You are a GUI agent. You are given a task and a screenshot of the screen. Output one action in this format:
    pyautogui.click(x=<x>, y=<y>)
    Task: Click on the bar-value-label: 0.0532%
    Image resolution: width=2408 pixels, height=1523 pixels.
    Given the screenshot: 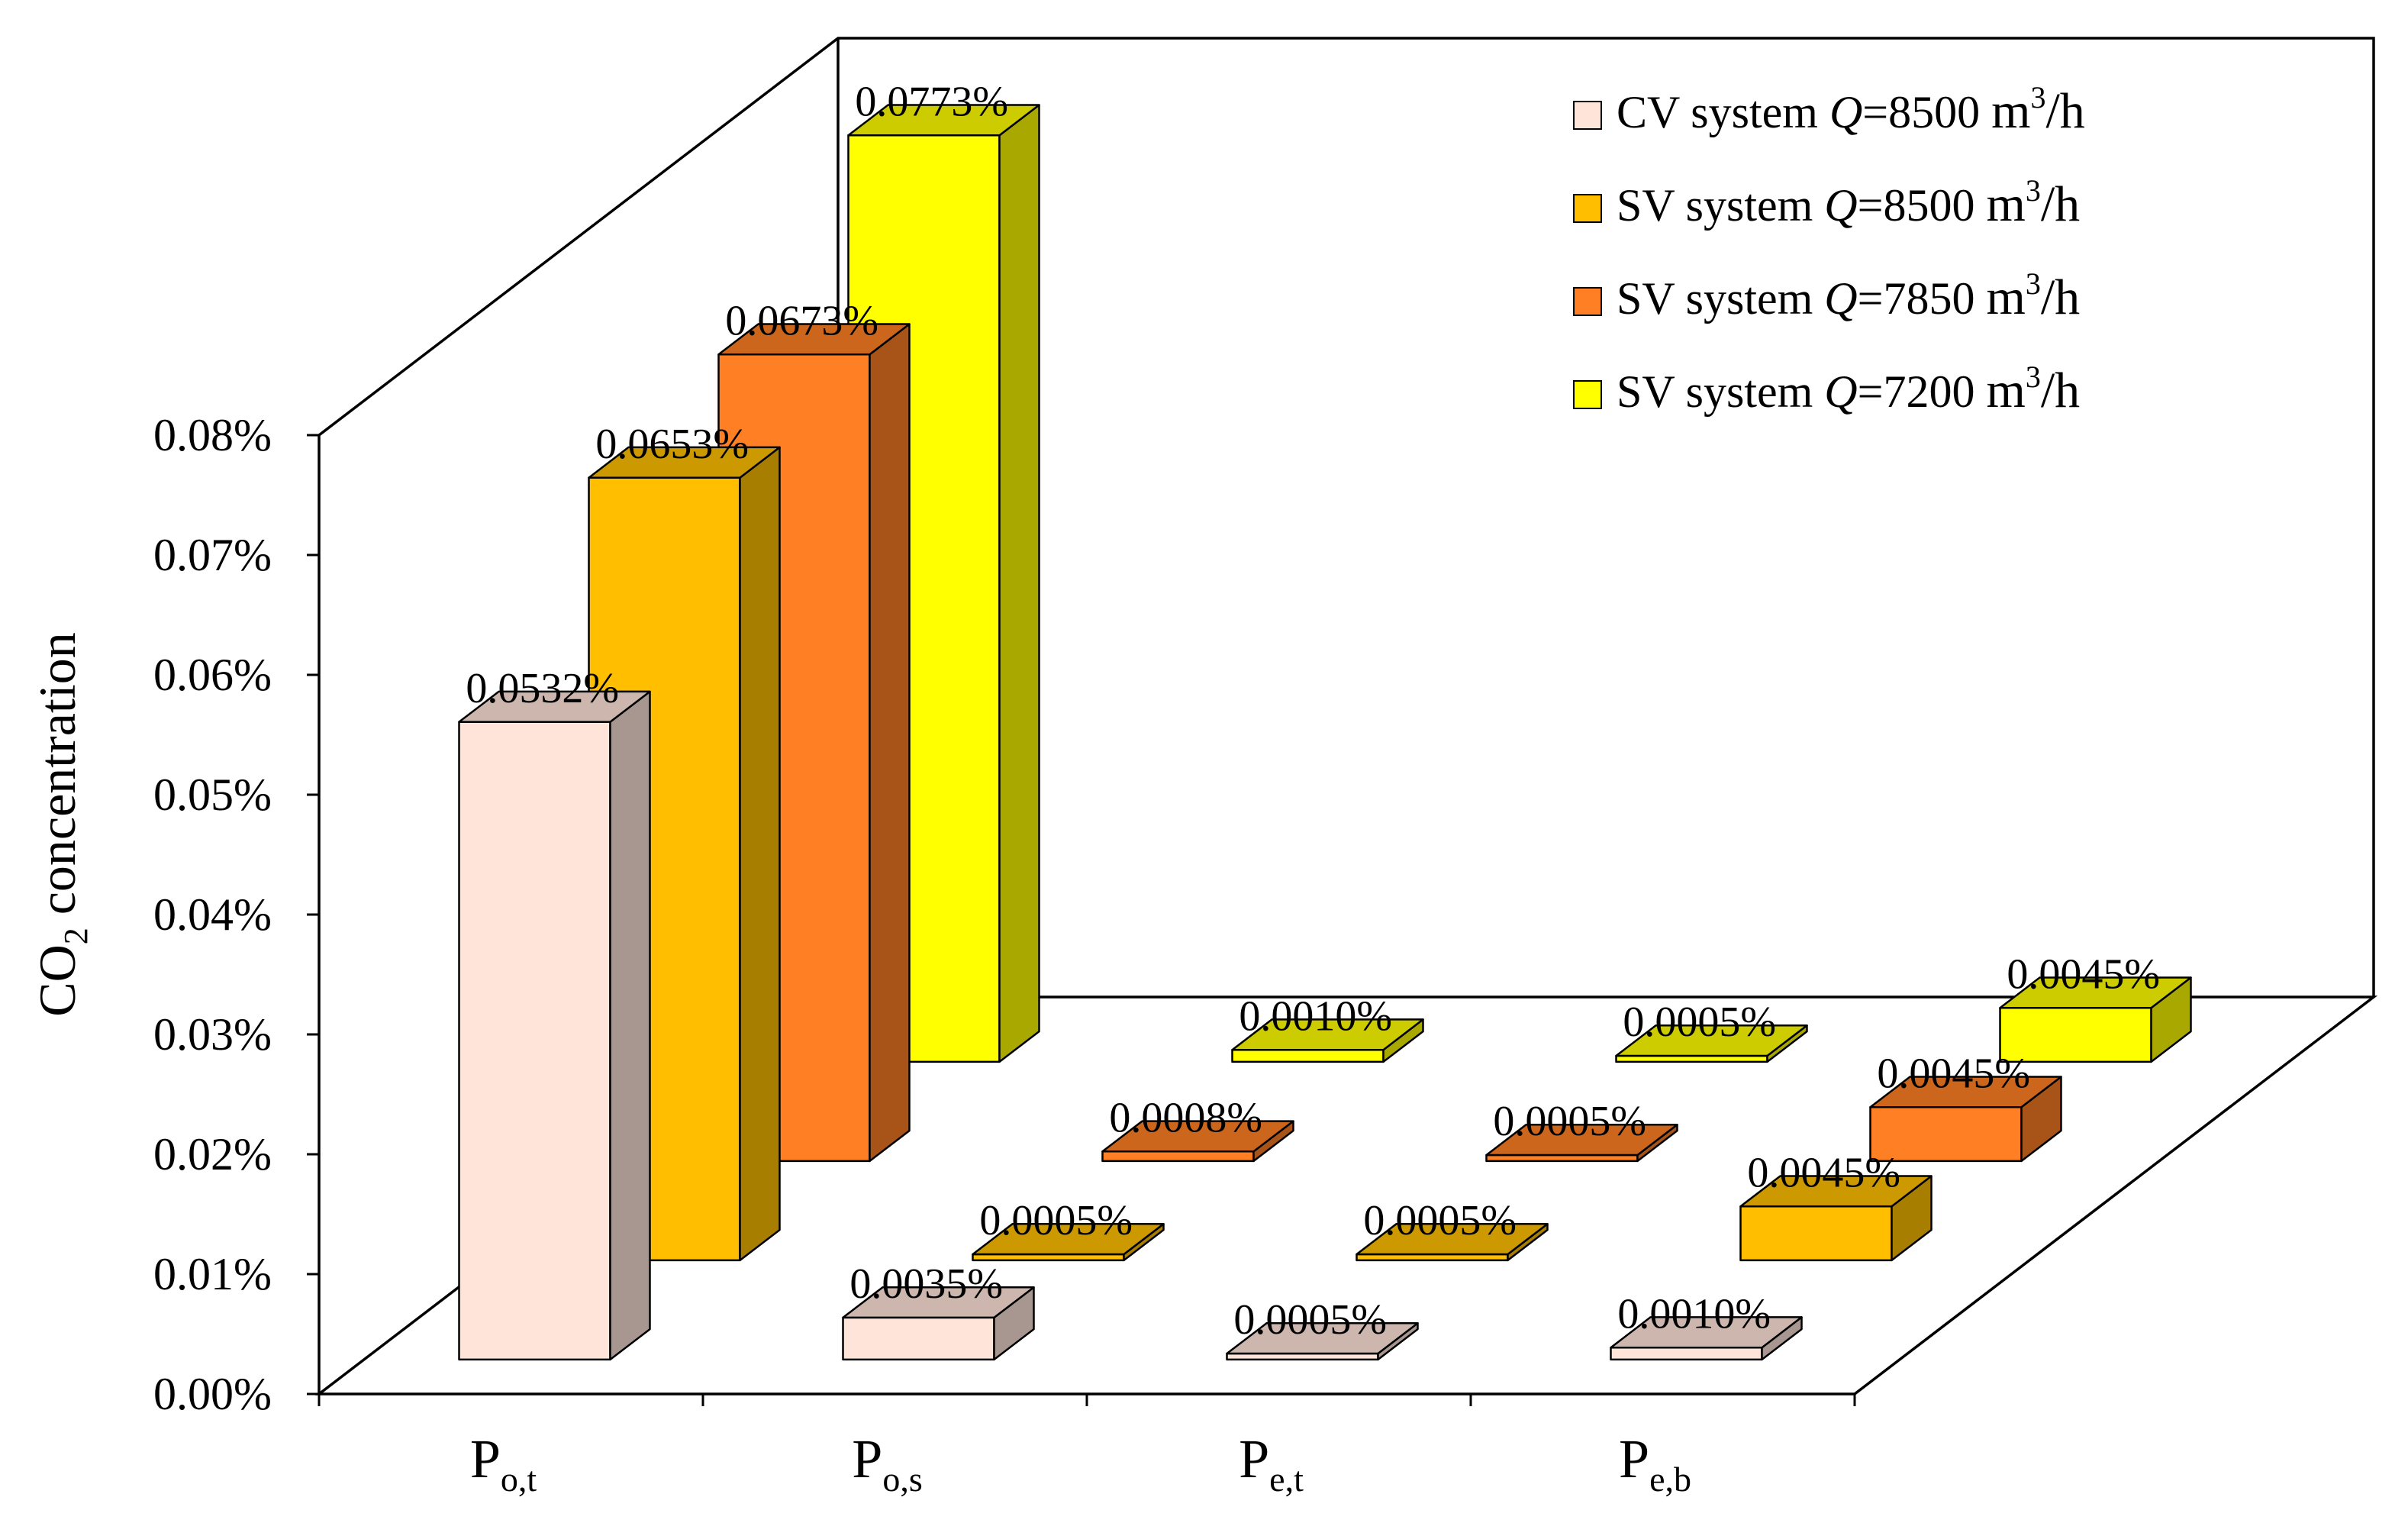 What is the action you would take?
    pyautogui.click(x=543, y=688)
    